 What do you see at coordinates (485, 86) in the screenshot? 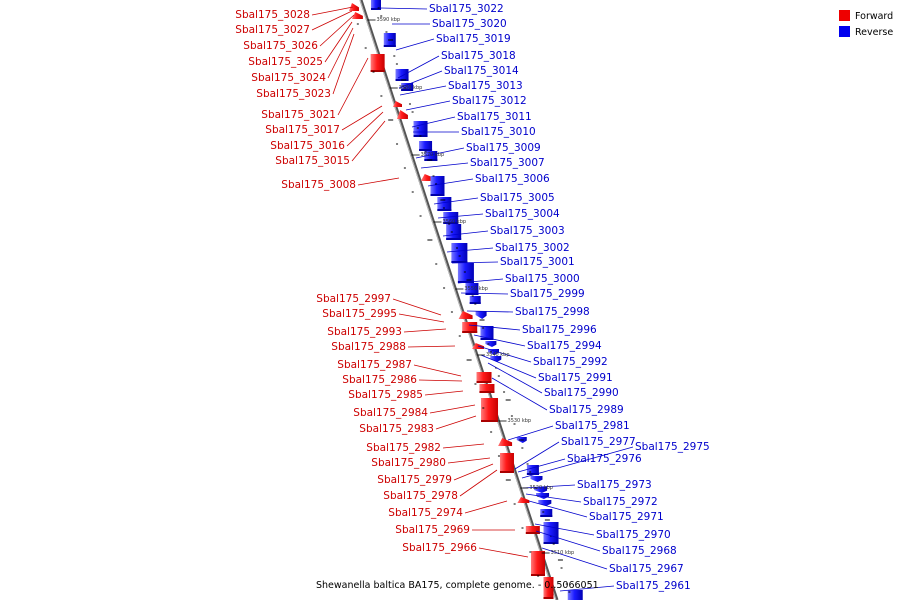
I see `gene-label-reverse: Sbal175_3013` at bounding box center [485, 86].